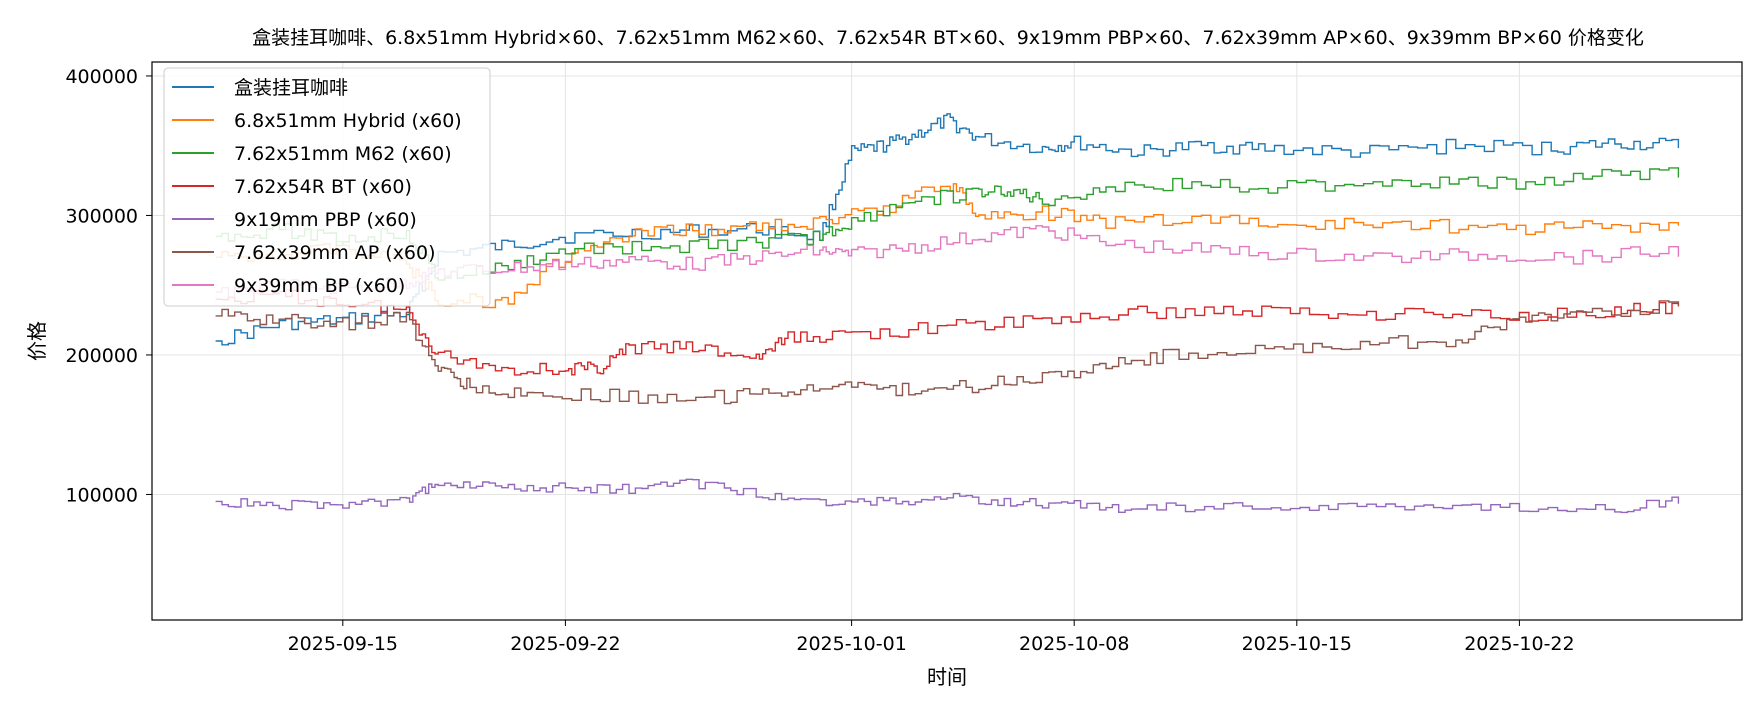 The image size is (1760, 720). What do you see at coordinates (319, 286) in the screenshot?
I see `legend-label-6: 9x39mm BP (x60)` at bounding box center [319, 286].